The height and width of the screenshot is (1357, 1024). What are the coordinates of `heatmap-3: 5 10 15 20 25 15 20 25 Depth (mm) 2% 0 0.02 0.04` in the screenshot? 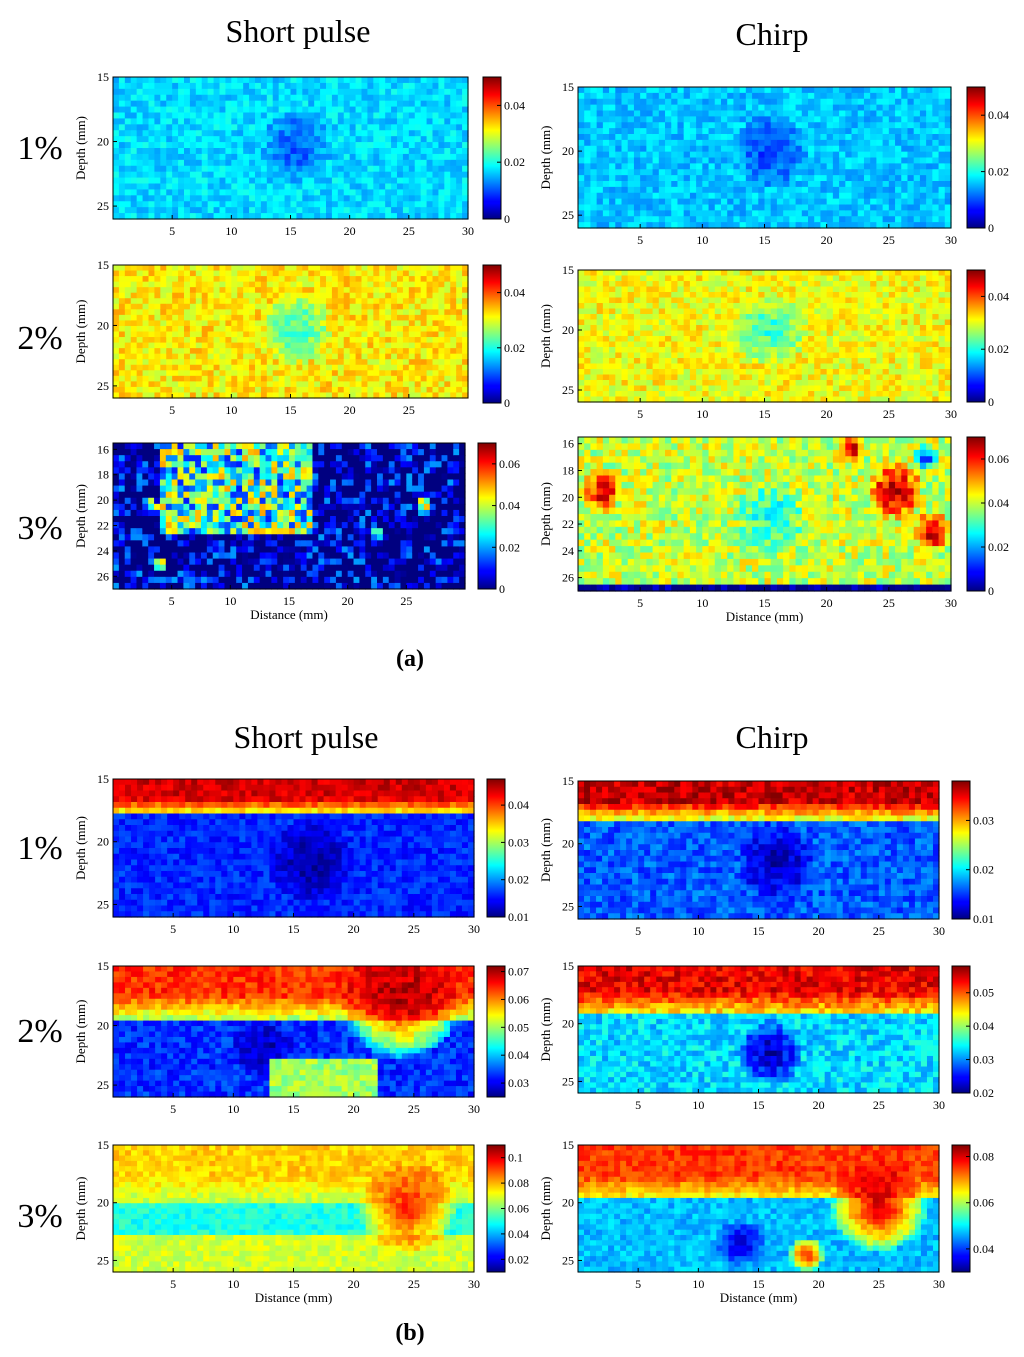 It's located at (271, 337).